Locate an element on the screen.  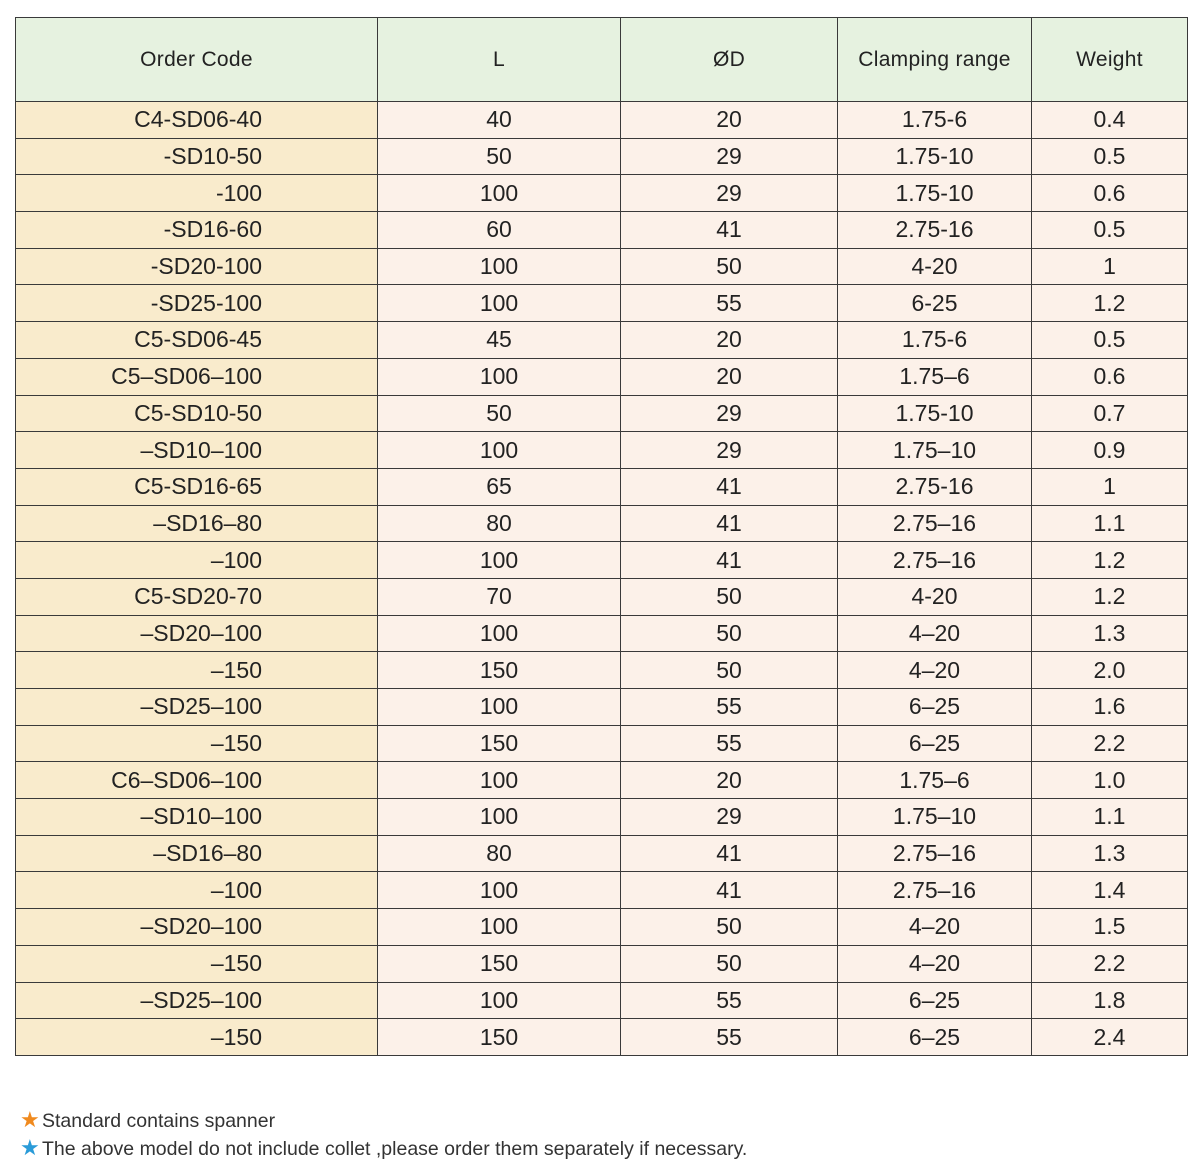
table-row: -SD10-50 50 29 1.75-10 0.5 is located at coordinates (601, 156).